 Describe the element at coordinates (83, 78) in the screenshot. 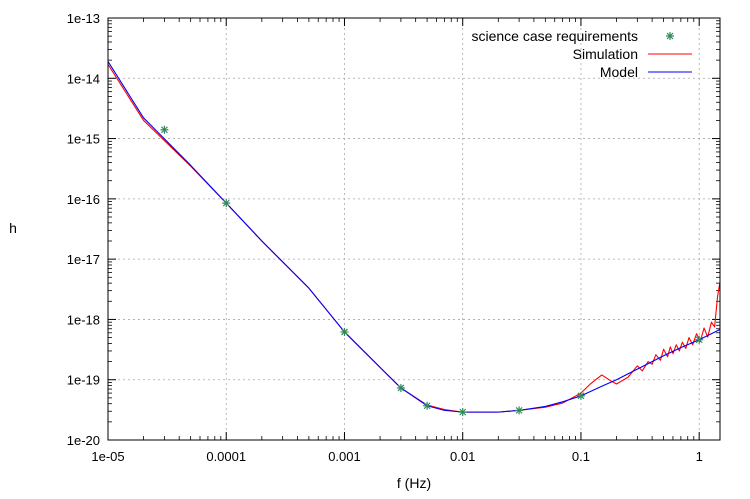

I see `y-tick-label: 1e-14` at that location.